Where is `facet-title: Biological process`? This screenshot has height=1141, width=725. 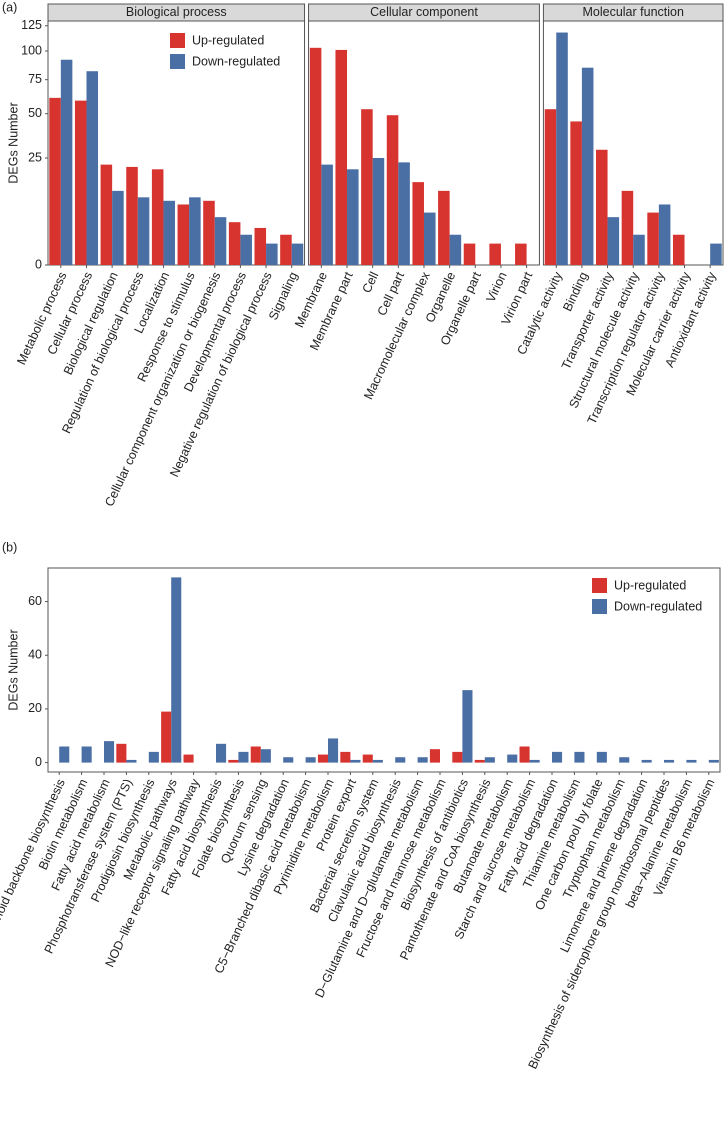
facet-title: Biological process is located at coordinates (176, 12).